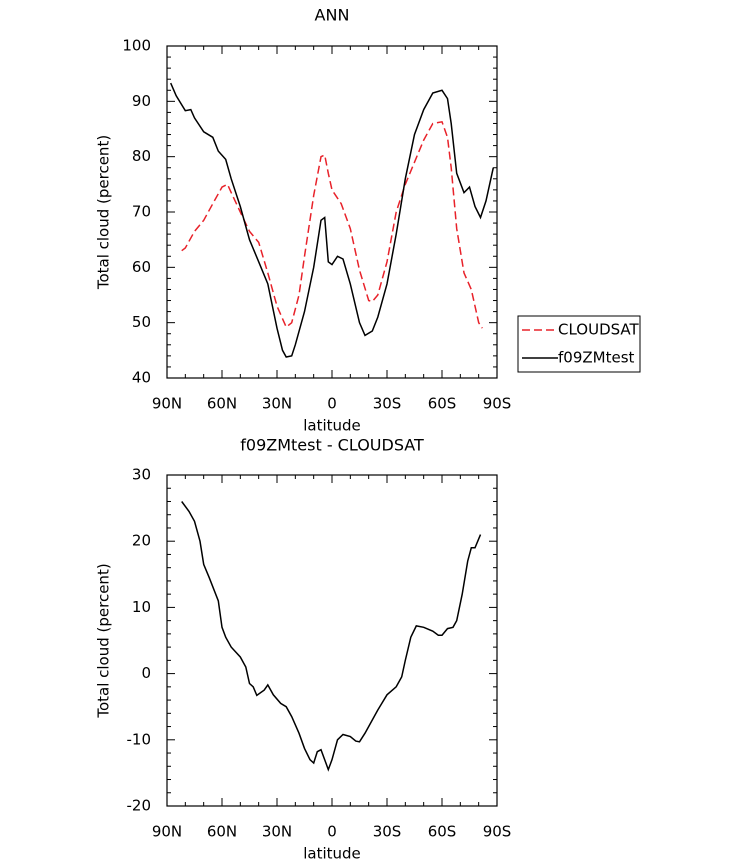 This screenshot has width=733, height=866. Describe the element at coordinates (141, 101) in the screenshot. I see `y-tick-label: 90` at that location.